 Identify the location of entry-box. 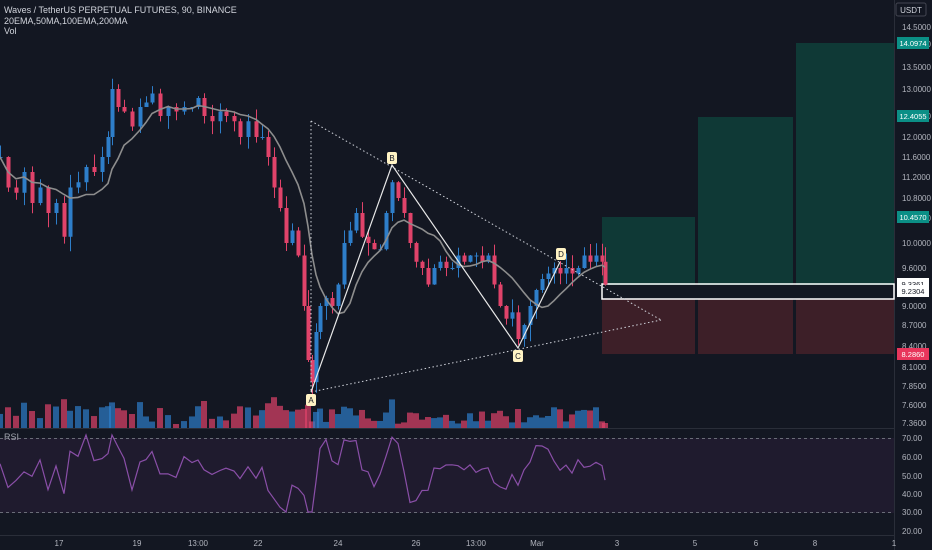
(748, 291).